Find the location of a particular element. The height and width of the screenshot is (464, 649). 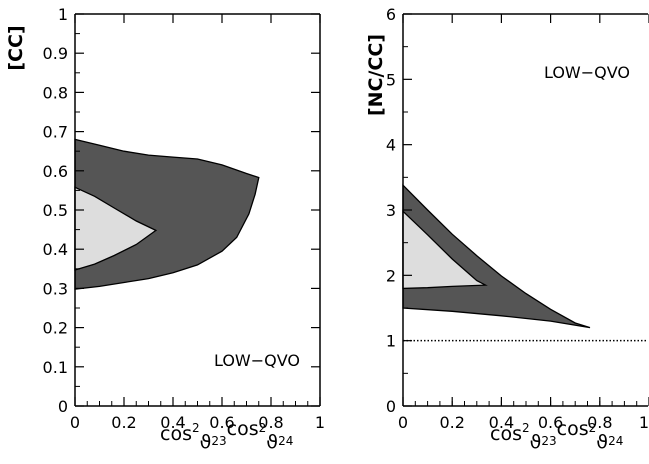

y-tick-label: 0.5 is located at coordinates (55, 210).